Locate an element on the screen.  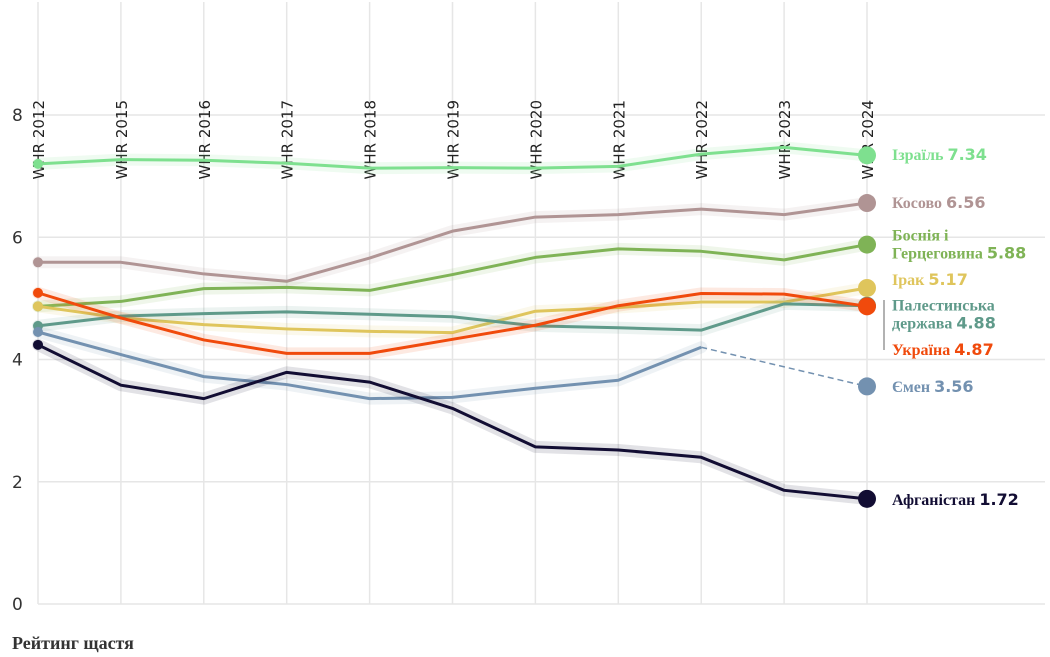
end-label: Ізраїль 7.34 is located at coordinates (967, 155).